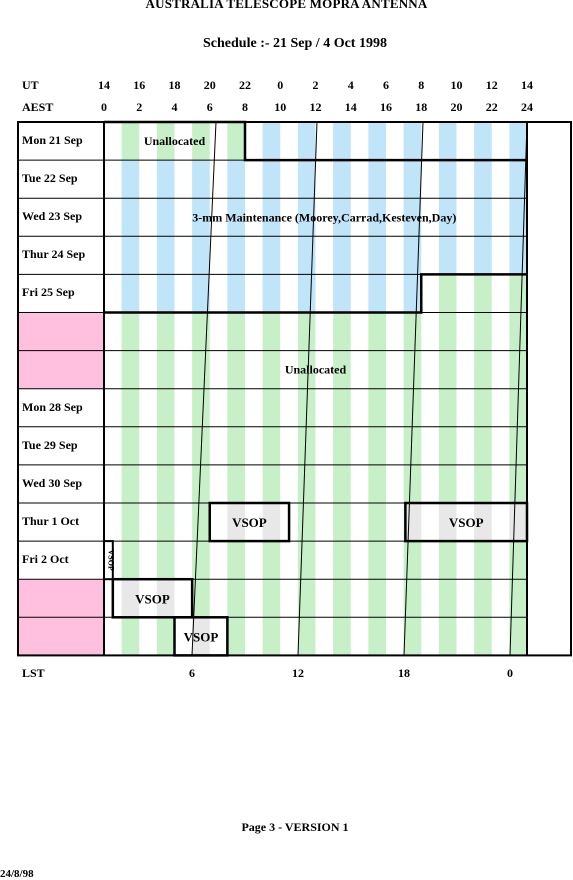  Describe the element at coordinates (51, 521) in the screenshot. I see `day-label: Thur 1 Oct` at that location.